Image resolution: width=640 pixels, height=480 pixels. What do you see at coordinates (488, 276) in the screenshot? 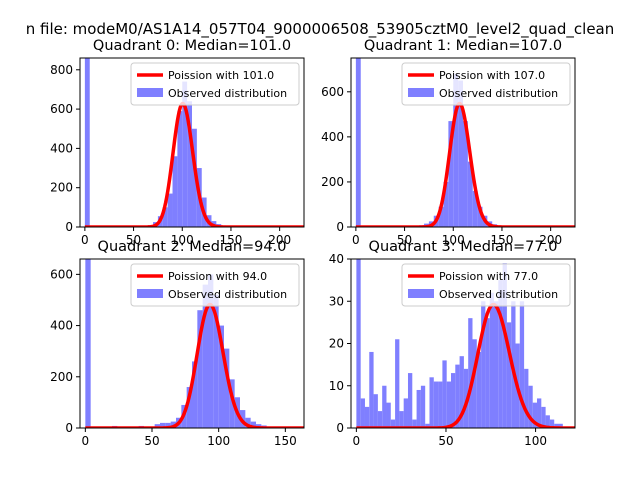
I see `legend-entry-poisson: Poission with 77.0` at bounding box center [488, 276].